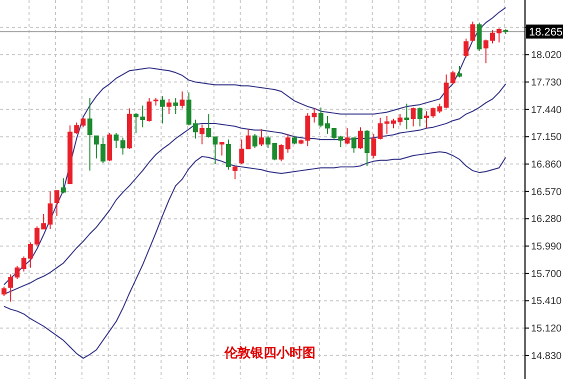 The height and width of the screenshot is (379, 563). I want to click on y-tick-label: 17.150, so click(546, 138).